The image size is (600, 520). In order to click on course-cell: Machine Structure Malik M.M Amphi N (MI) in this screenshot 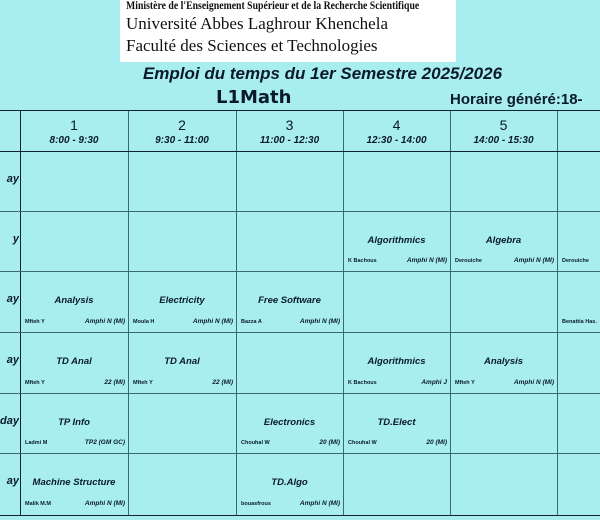, I will do `click(74, 483)`.